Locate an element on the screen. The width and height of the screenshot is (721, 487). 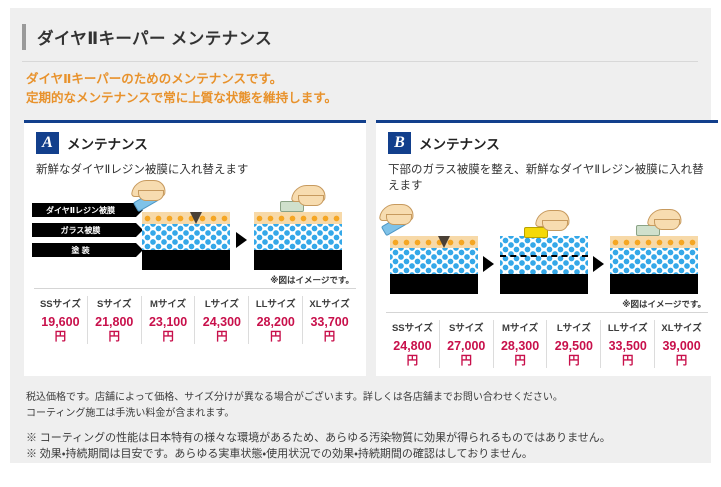
panel-b-diagram: ※図はイメージです。 is located at coordinates (547, 254).